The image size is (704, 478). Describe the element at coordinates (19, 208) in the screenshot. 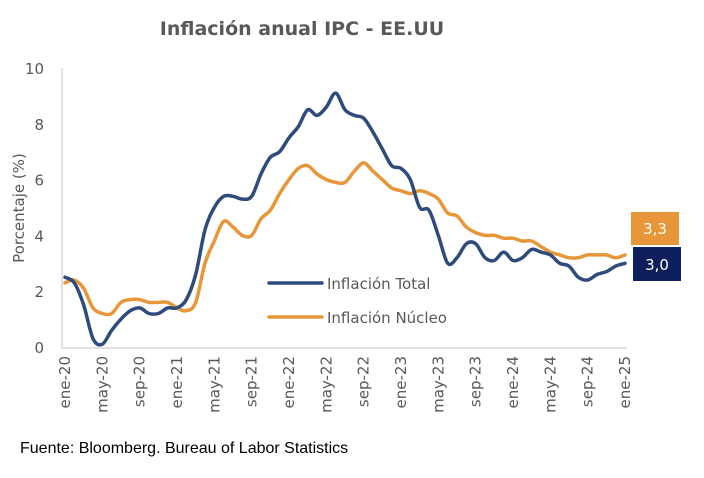

I see `y-axis-label: Porcentaje (%)` at that location.